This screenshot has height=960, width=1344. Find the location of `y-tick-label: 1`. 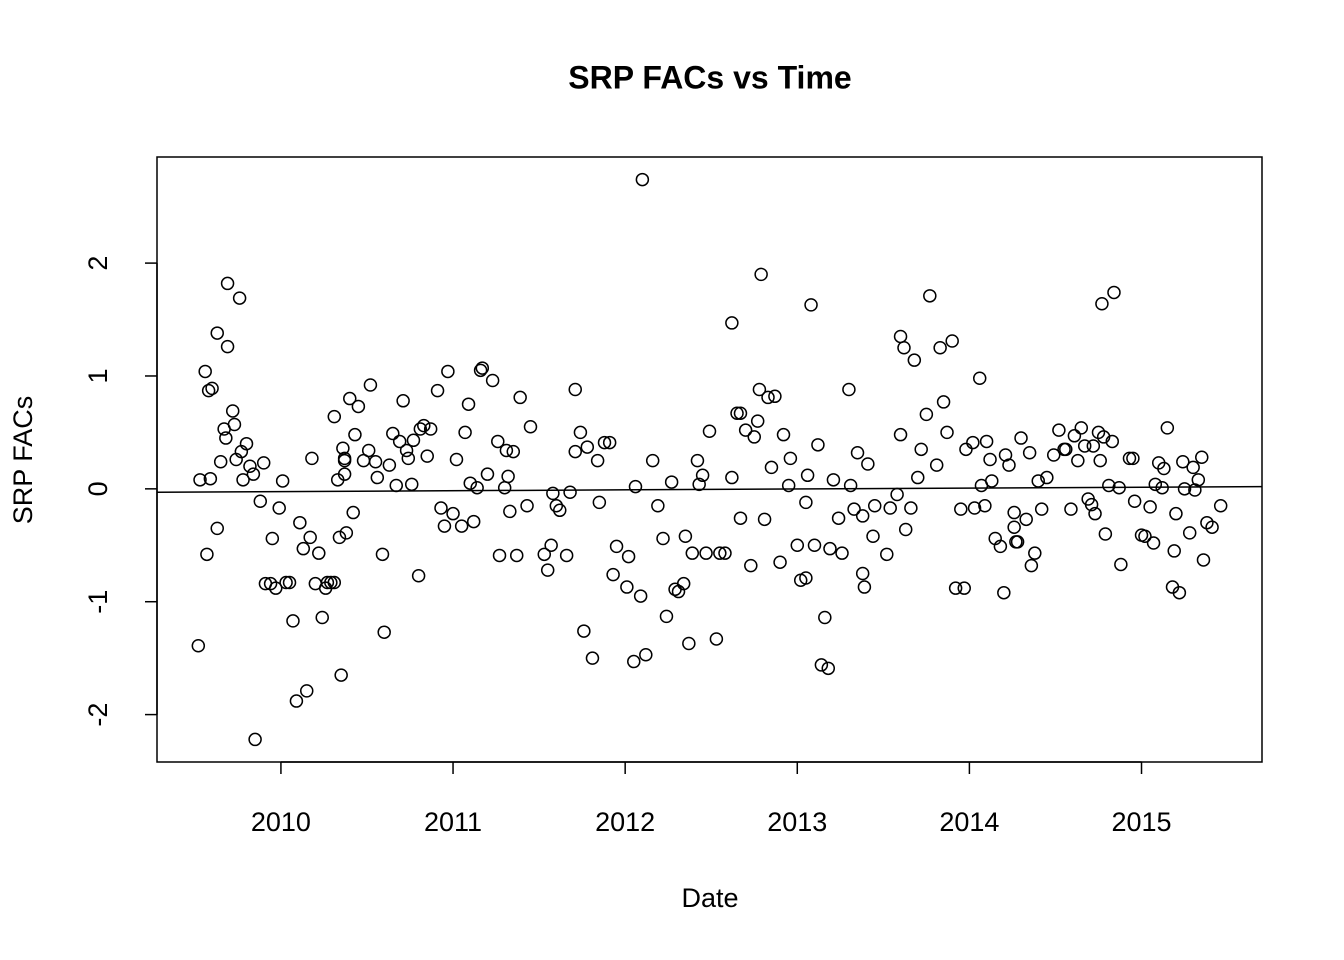

y-tick-label: 1 is located at coordinates (98, 375).